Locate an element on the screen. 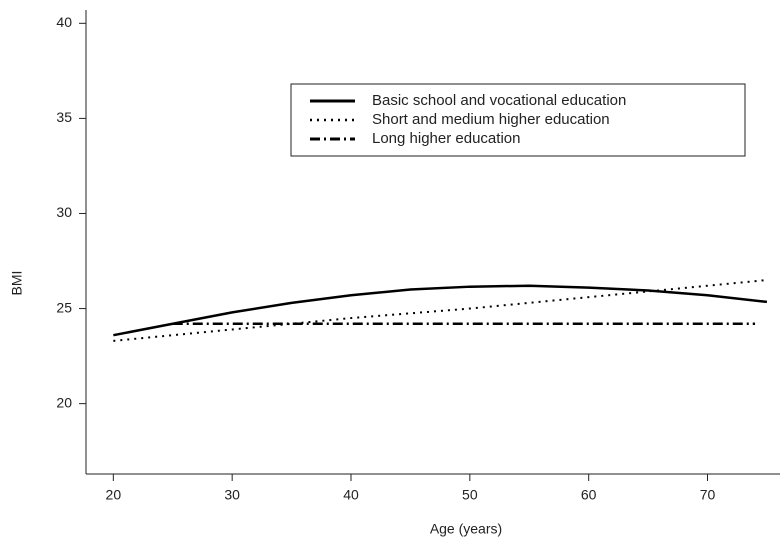 This screenshot has height=542, width=782. x-tick-label: 20 is located at coordinates (114, 495).